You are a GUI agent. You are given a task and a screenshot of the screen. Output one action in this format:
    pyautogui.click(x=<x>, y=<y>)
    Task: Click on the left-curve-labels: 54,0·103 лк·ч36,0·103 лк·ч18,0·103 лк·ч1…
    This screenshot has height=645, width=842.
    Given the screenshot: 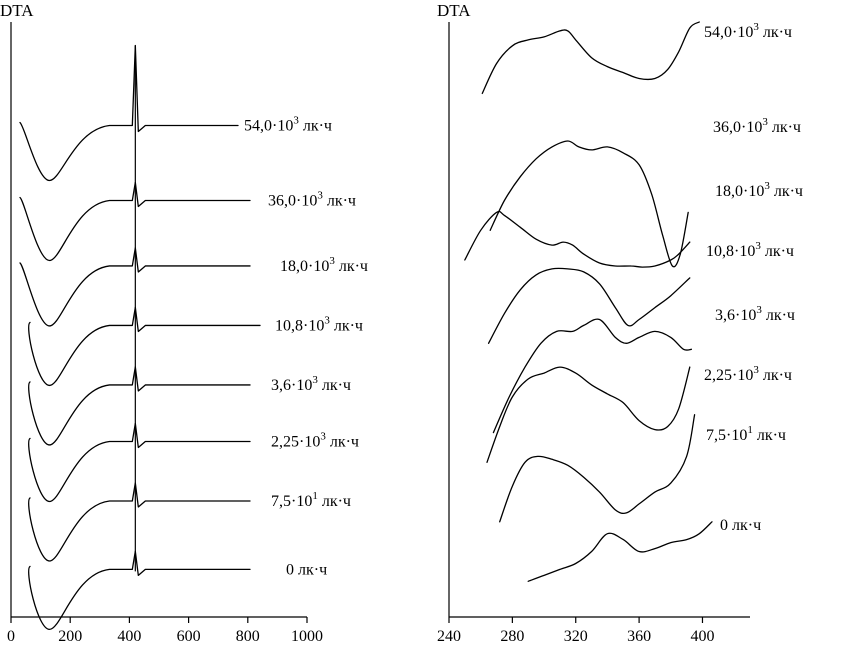 What is the action you would take?
    pyautogui.click(x=306, y=347)
    